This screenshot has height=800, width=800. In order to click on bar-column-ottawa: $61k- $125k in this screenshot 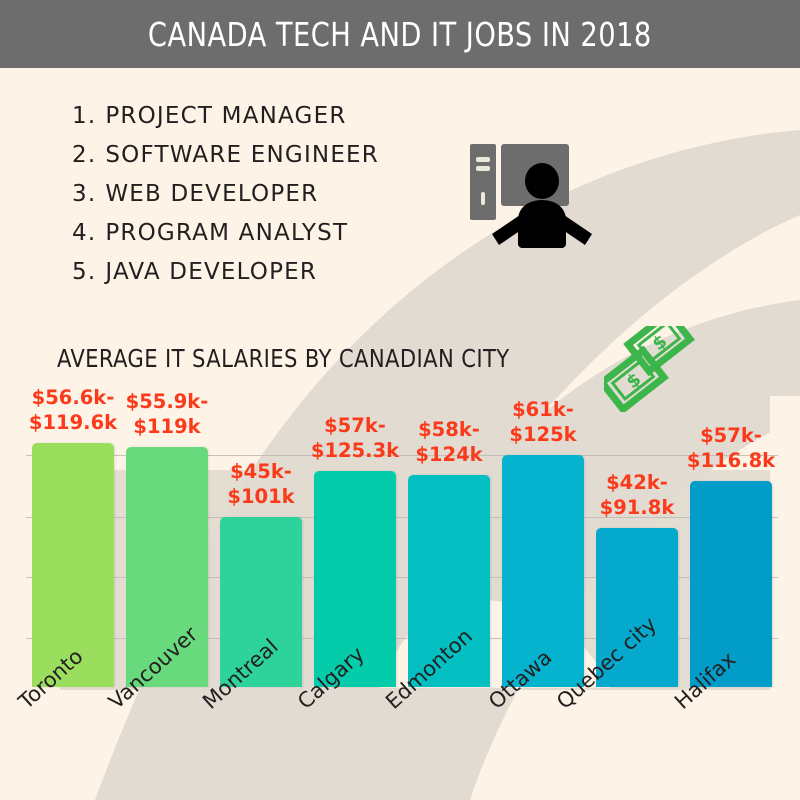, I will do `click(543, 541)`.